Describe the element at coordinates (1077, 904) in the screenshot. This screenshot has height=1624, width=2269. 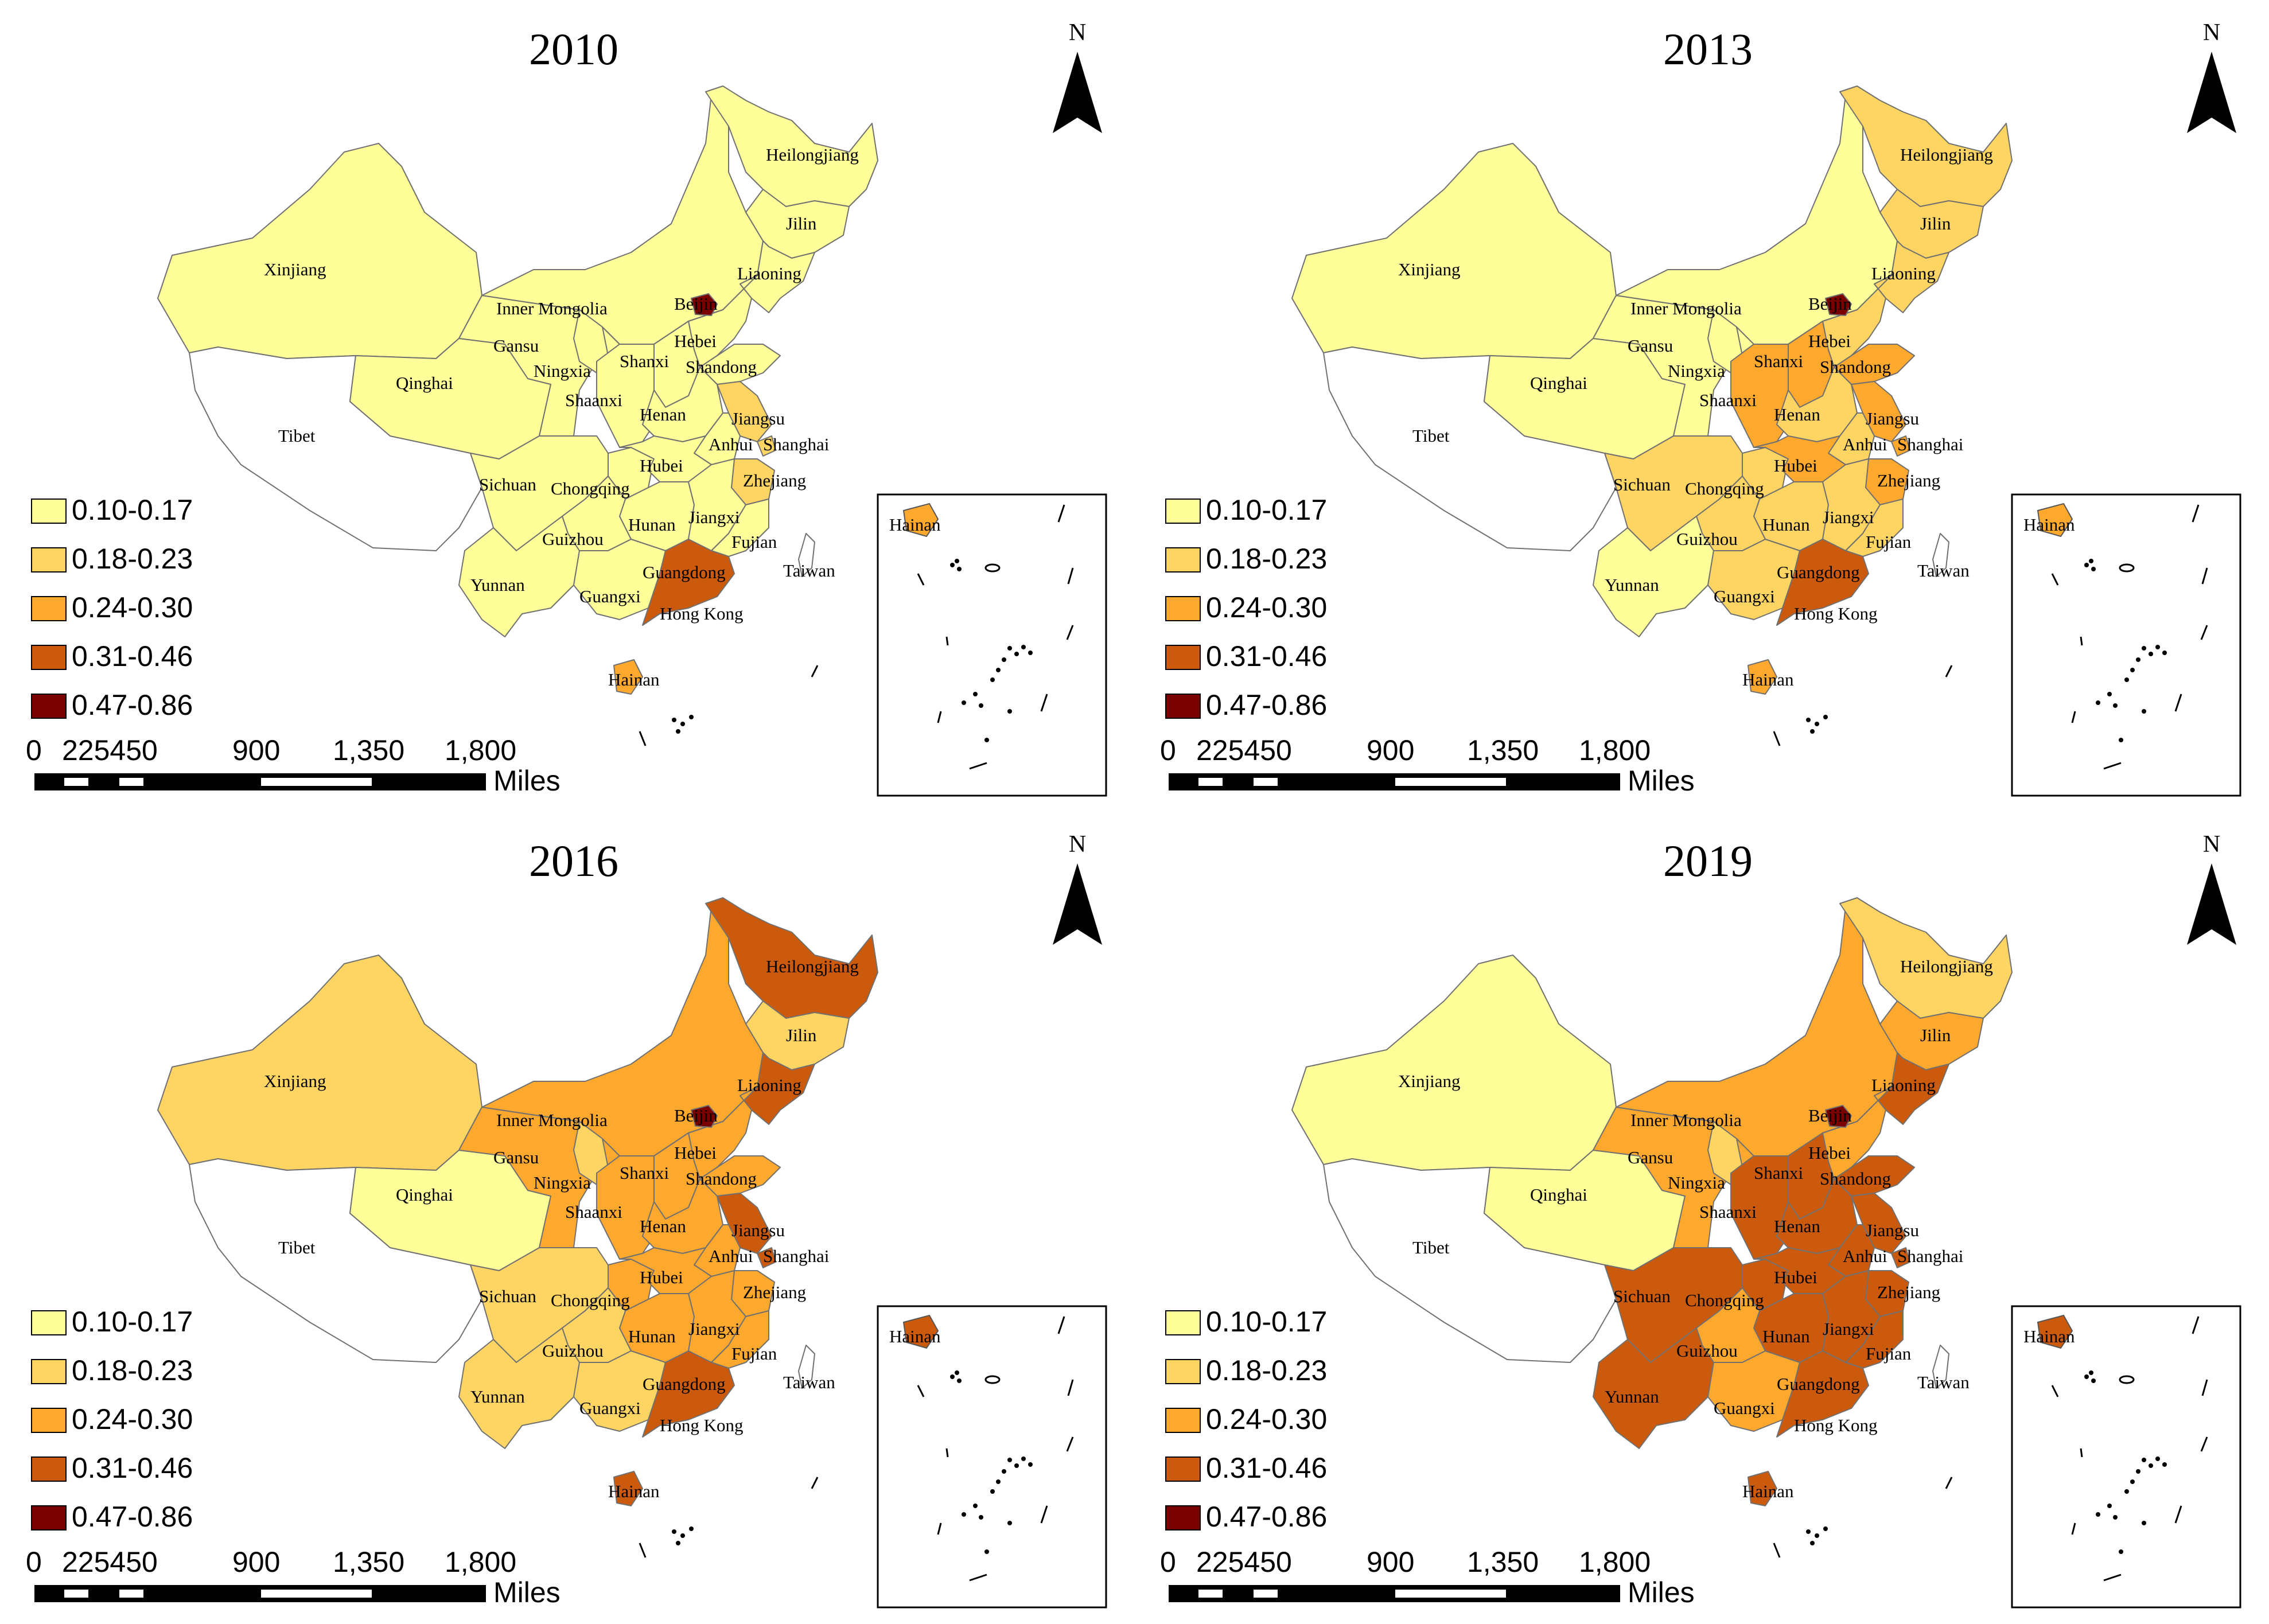
I see `north-arrow-icon` at that location.